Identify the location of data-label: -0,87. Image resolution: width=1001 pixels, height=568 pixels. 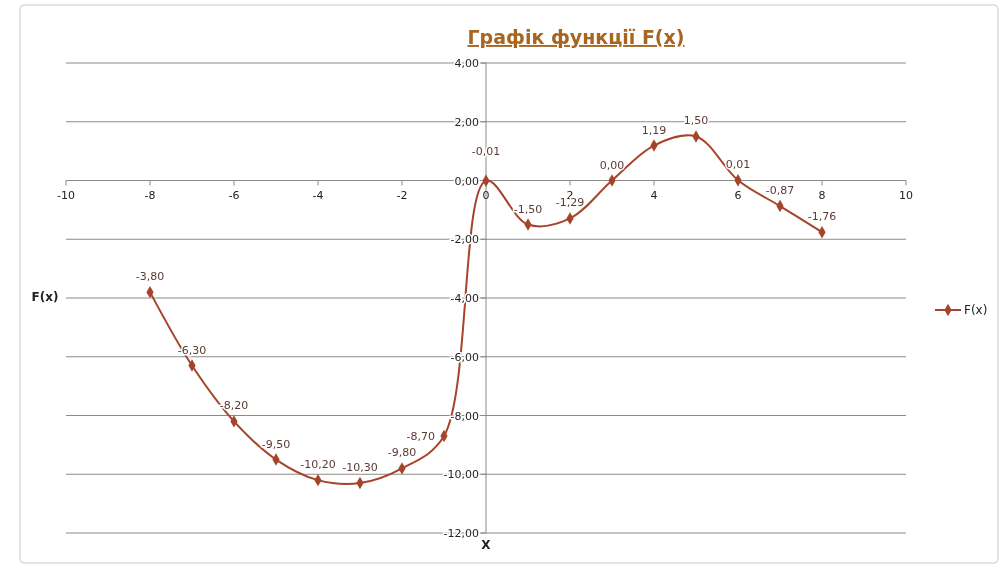
(780, 191).